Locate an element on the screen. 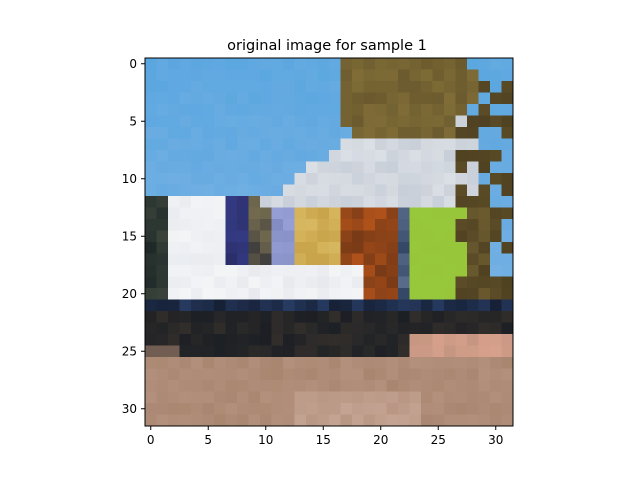  y-tick-label: 30 is located at coordinates (129, 409).